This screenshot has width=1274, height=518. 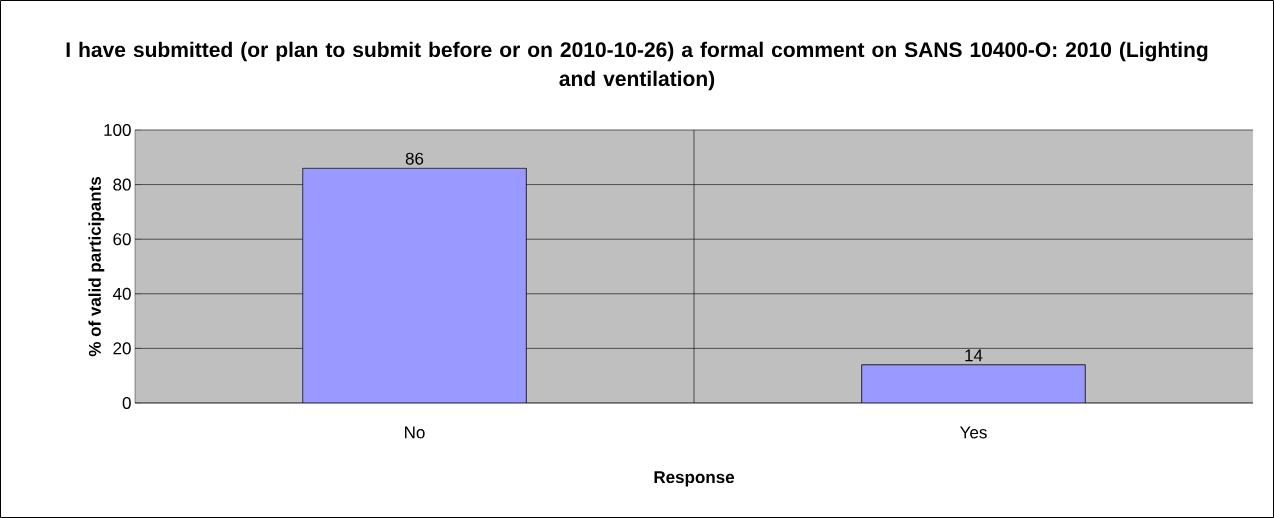 What do you see at coordinates (414, 158) in the screenshot?
I see `data-label: 86` at bounding box center [414, 158].